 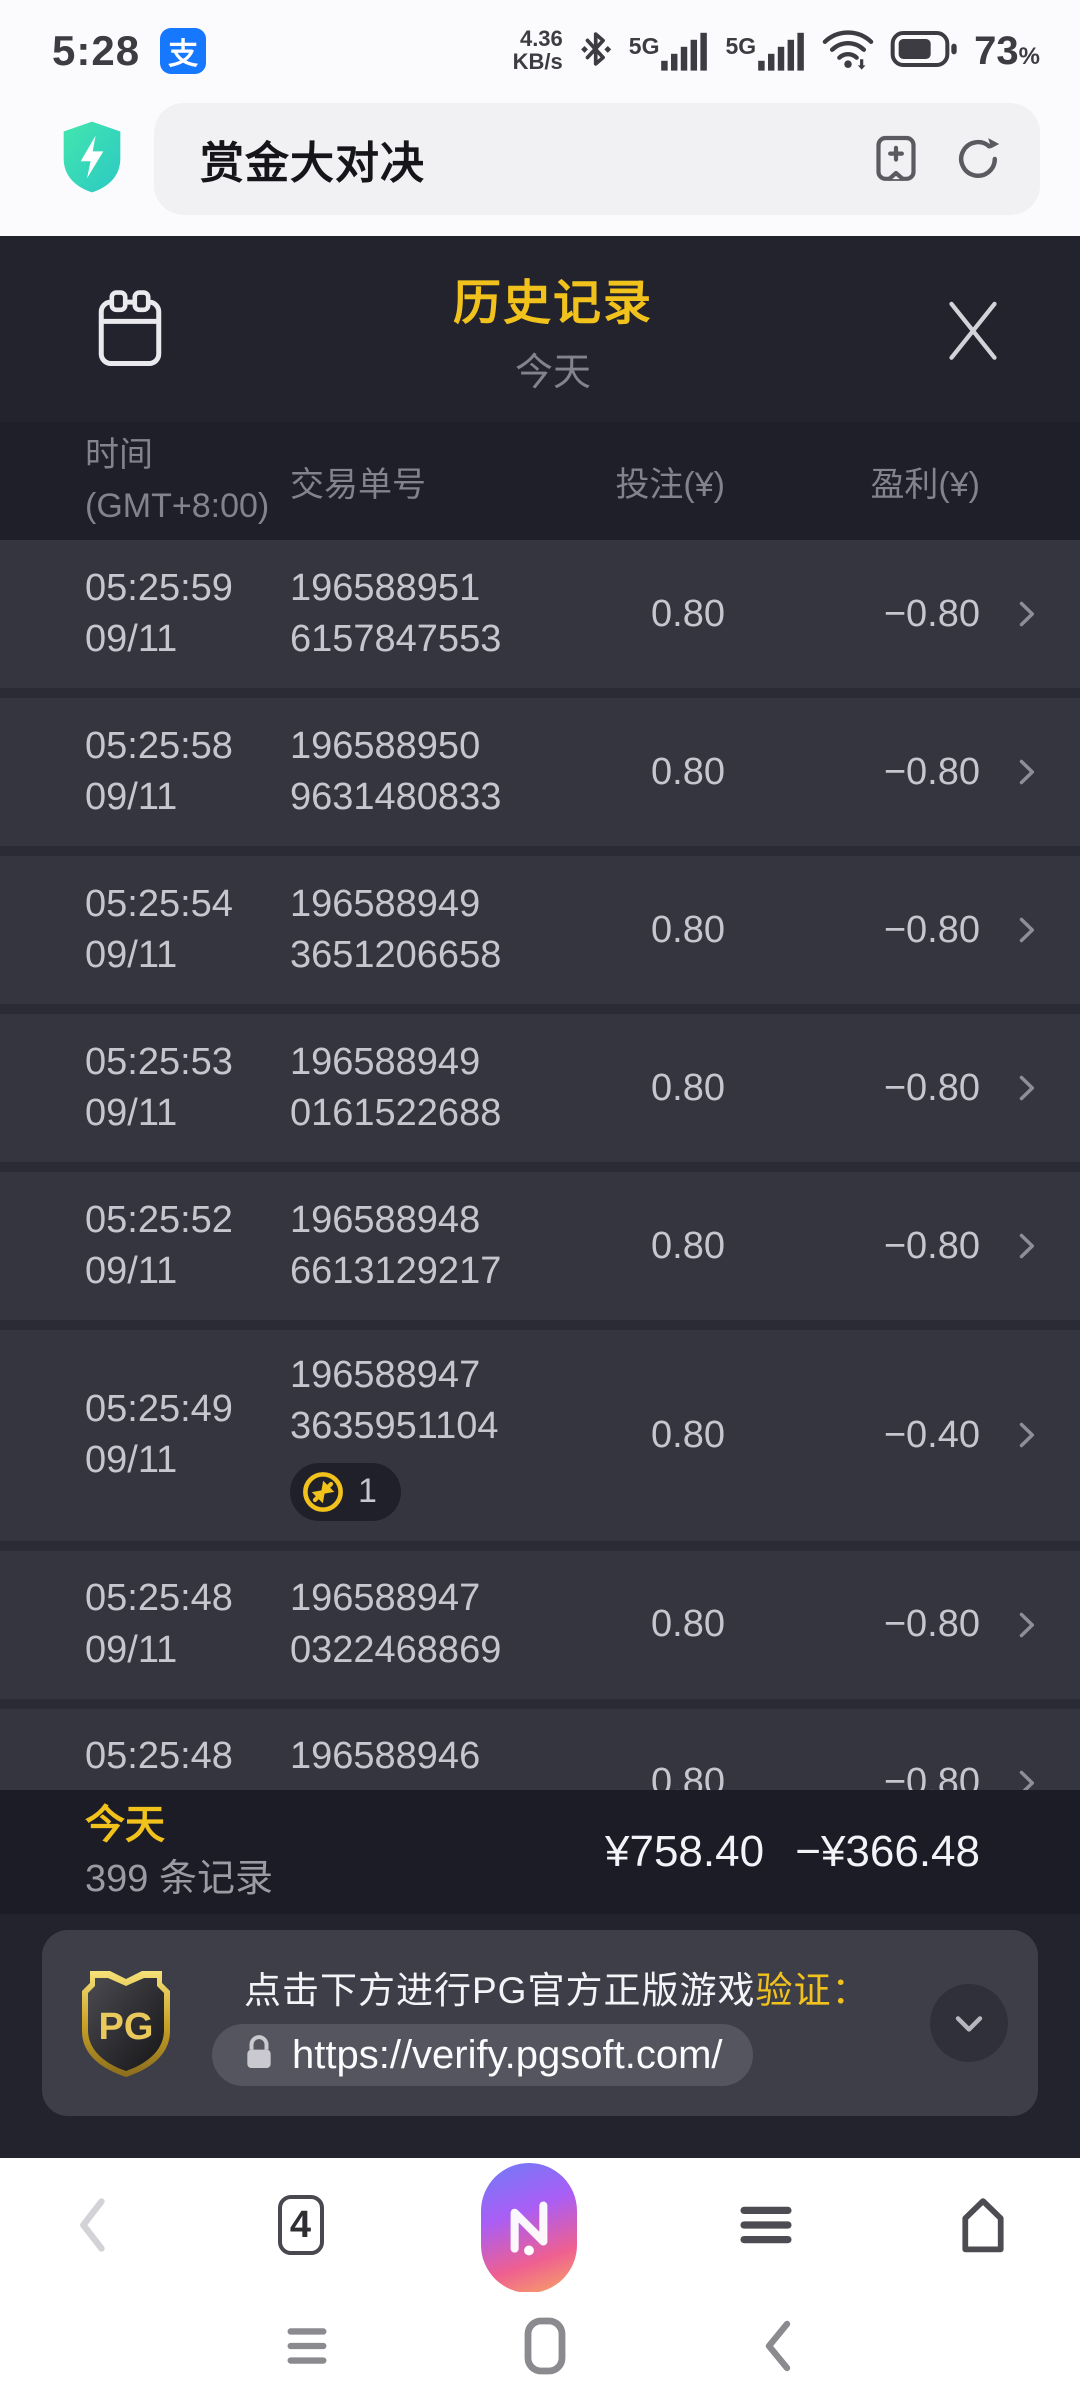 I want to click on row-order-line2: 3635951104, so click(x=394, y=1426).